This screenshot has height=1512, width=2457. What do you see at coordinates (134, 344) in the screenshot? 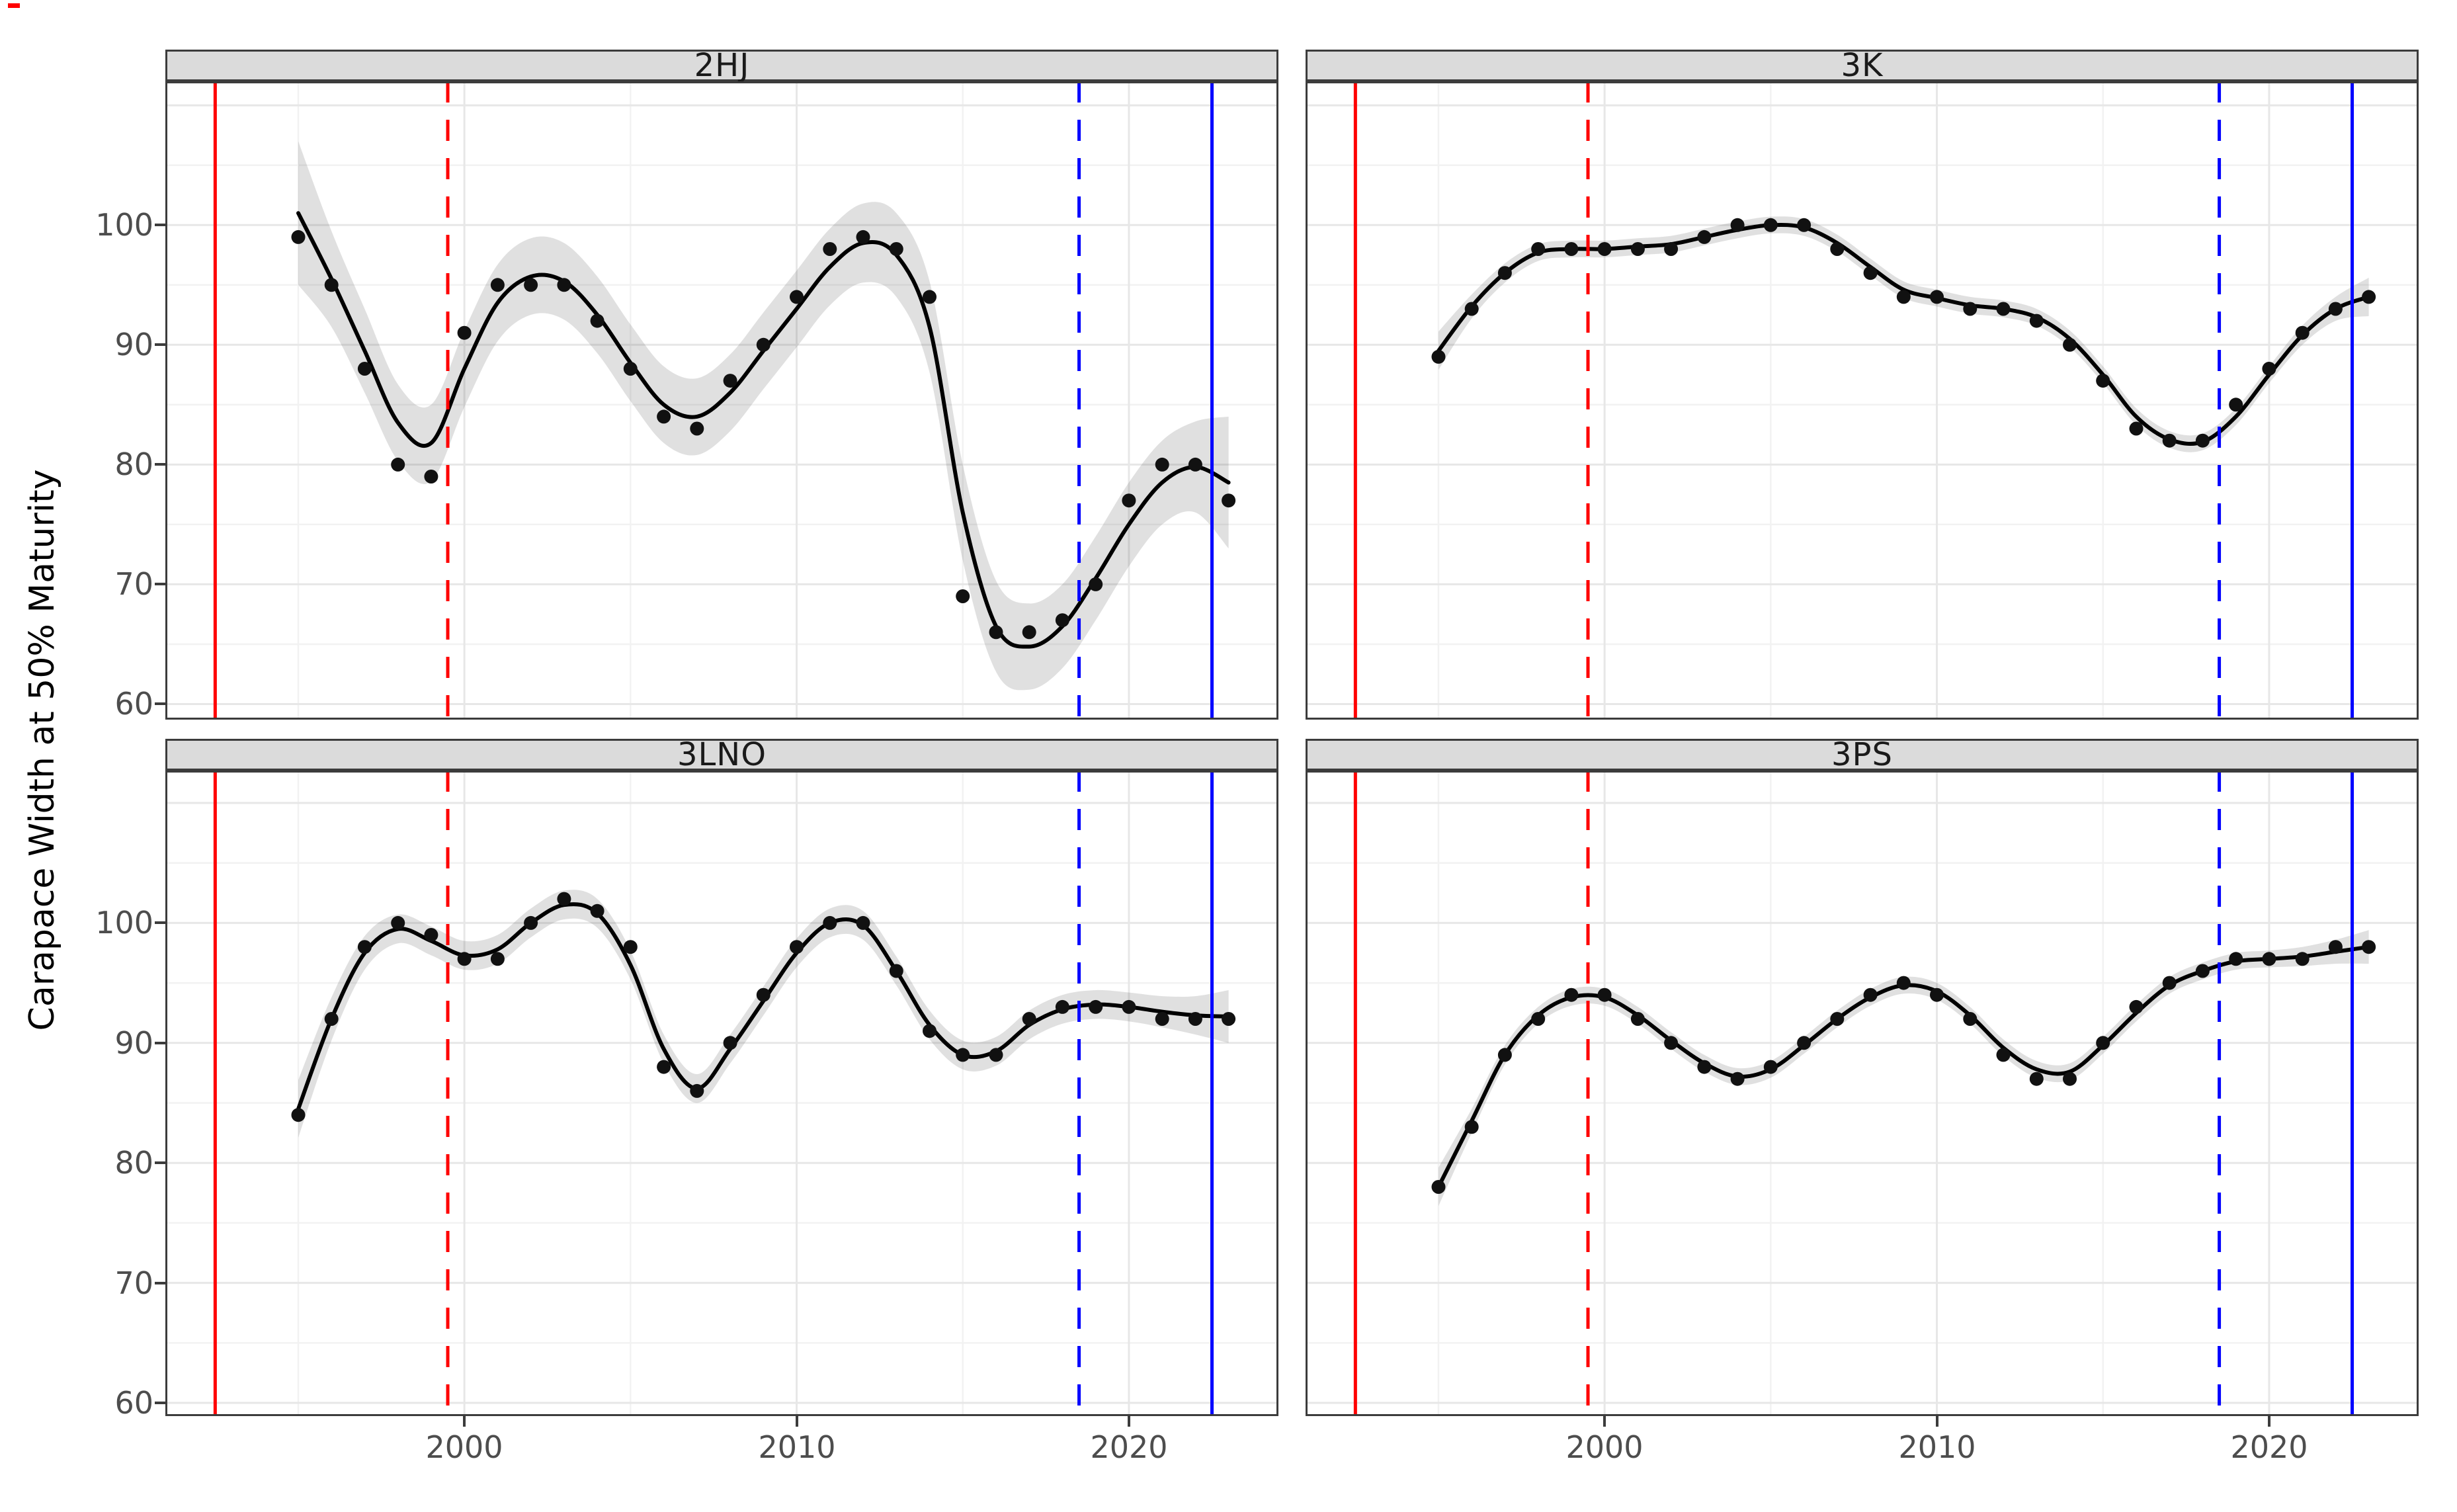
I see `y-tick-label: 90` at bounding box center [134, 344].